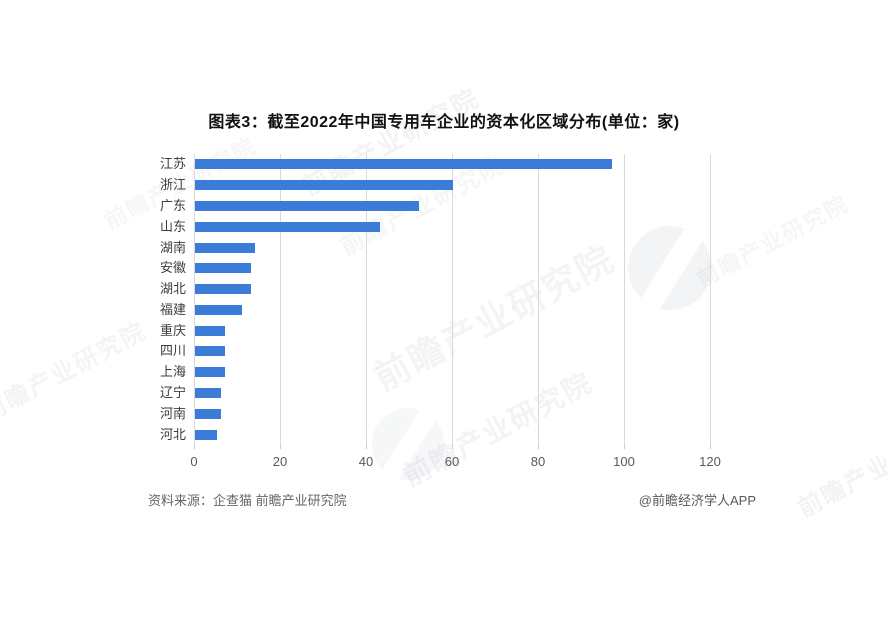  I want to click on source-note: 资料来源：企查猫 前瞻产业研究院, so click(247, 500).